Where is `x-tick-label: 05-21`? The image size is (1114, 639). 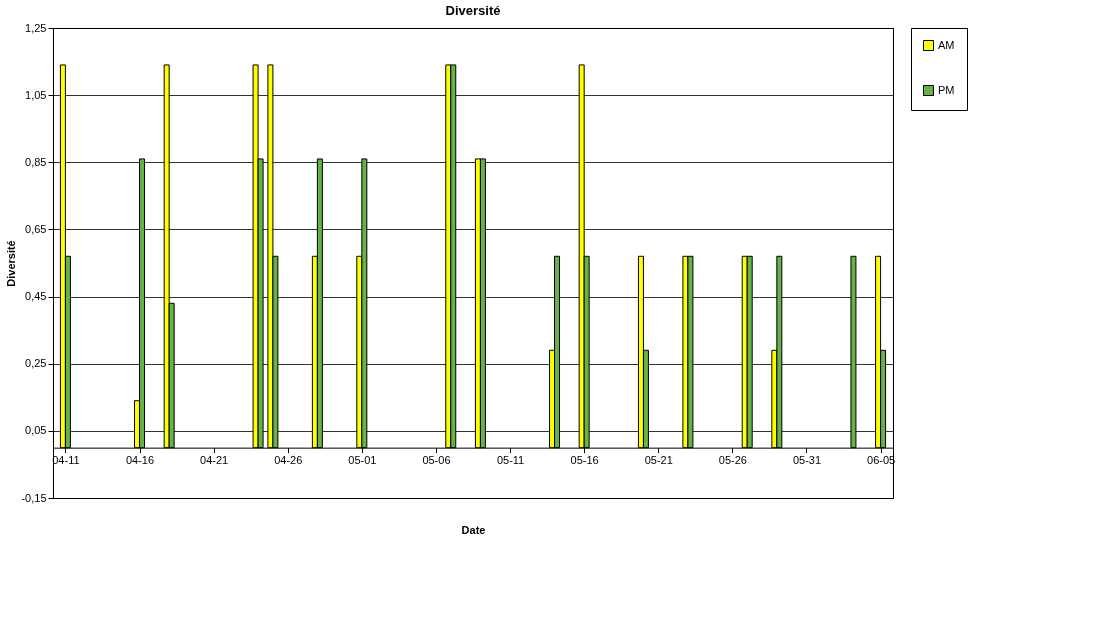
x-tick-label: 05-21 is located at coordinates (658, 460).